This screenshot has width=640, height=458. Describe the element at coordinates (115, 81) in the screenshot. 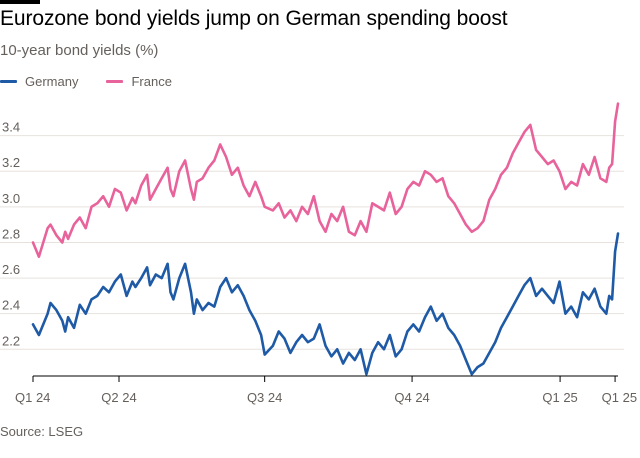

I see `legend-swatch-france` at that location.